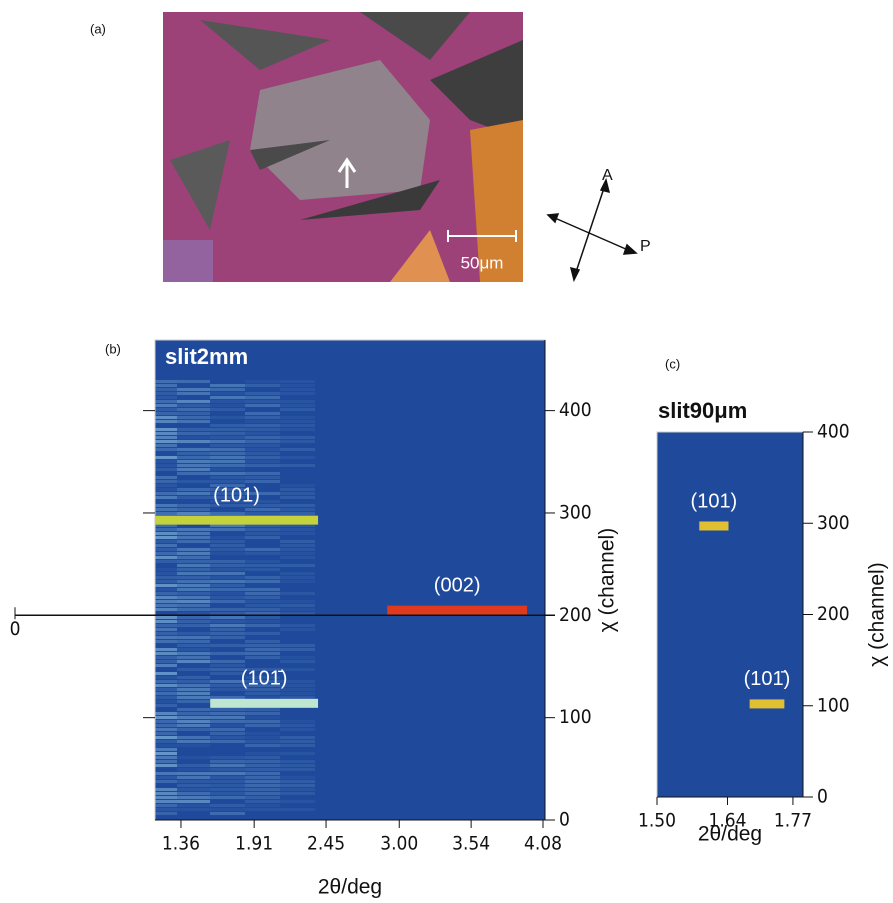  I want to click on scale-bar-label: 50μm, so click(482, 262).